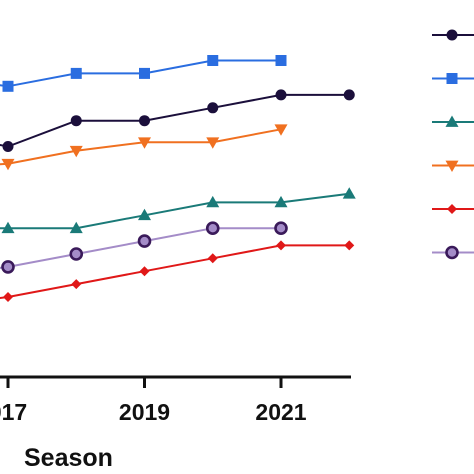  I want to click on series-1-line, so click(175, 120).